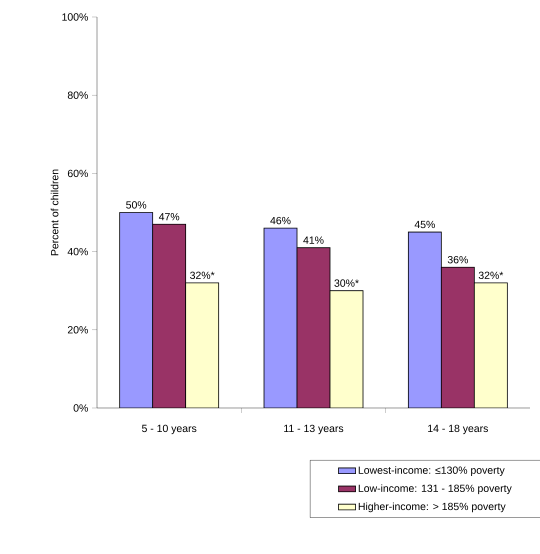 The height and width of the screenshot is (554, 540). Describe the element at coordinates (458, 260) in the screenshot. I see `data-label: 36%` at that location.